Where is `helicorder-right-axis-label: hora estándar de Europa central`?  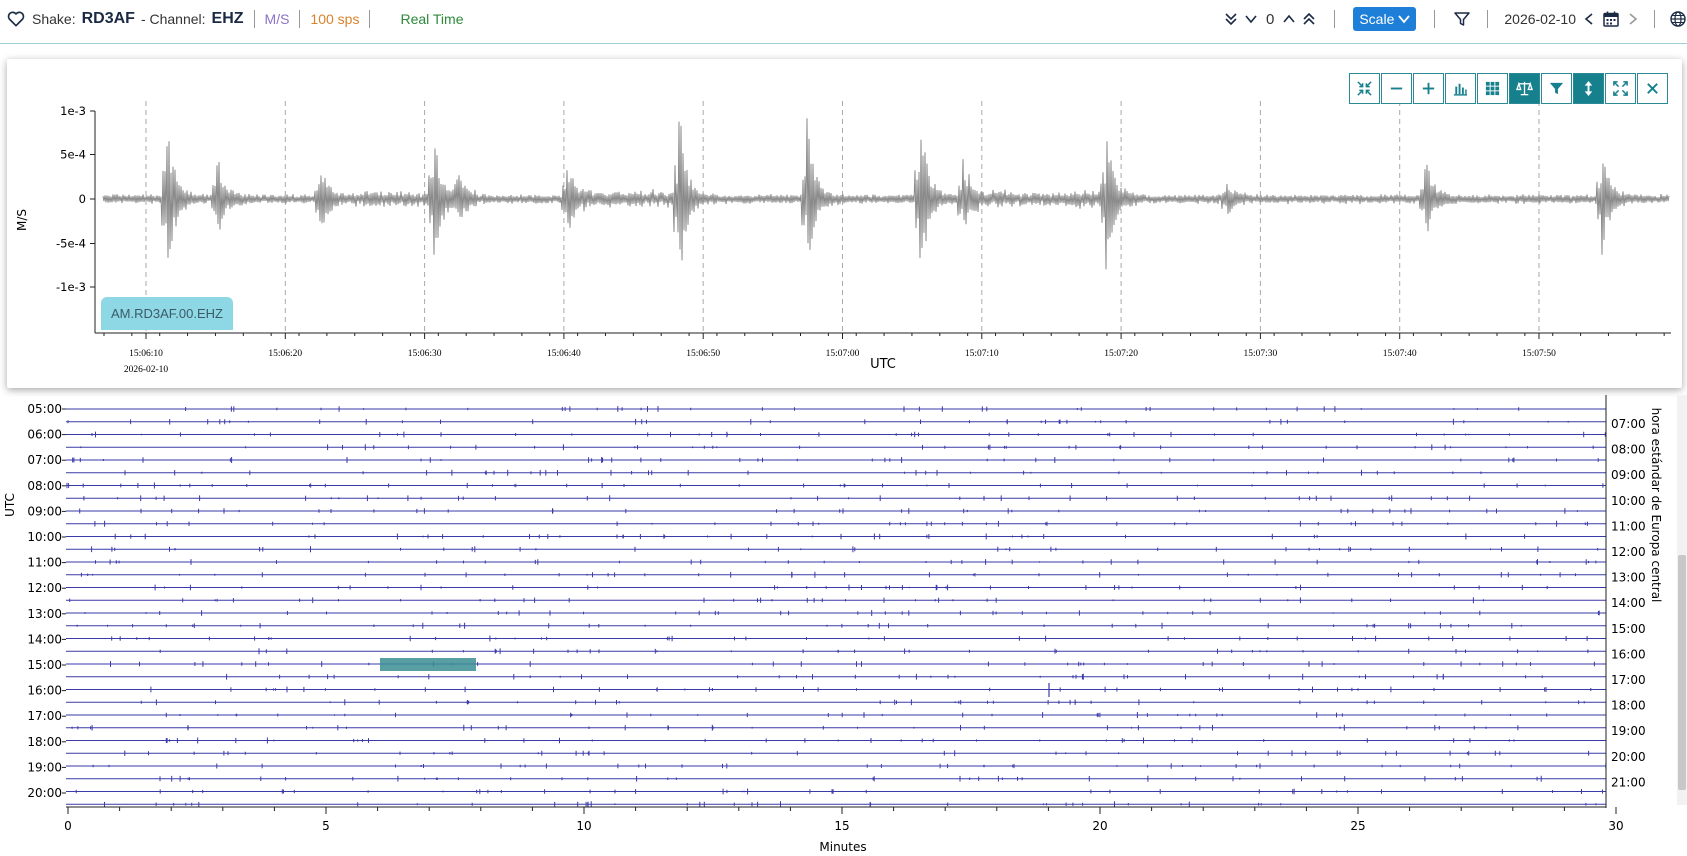
helicorder-right-axis-label: hora estándar de Europa central is located at coordinates (1656, 505).